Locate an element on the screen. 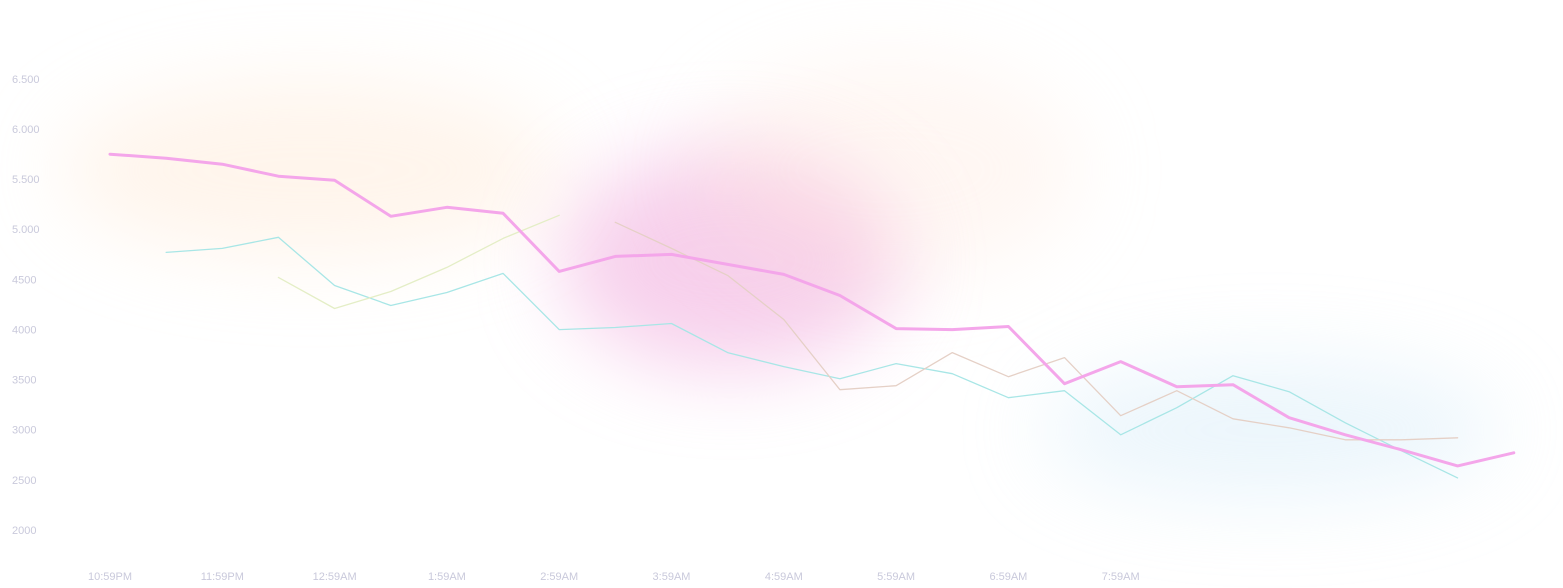 The width and height of the screenshot is (1563, 588). x-tick-label: 10:59PM is located at coordinates (110, 577).